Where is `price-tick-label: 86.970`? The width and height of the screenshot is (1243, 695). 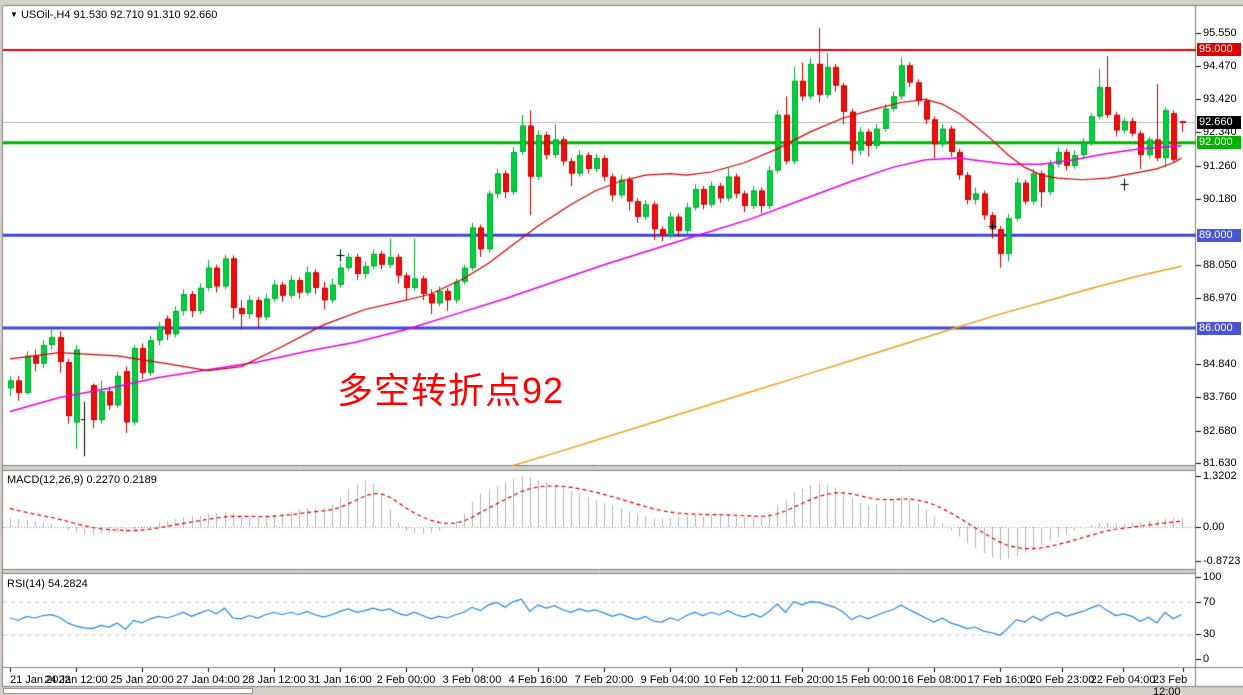 price-tick-label: 86.970 is located at coordinates (1220, 298).